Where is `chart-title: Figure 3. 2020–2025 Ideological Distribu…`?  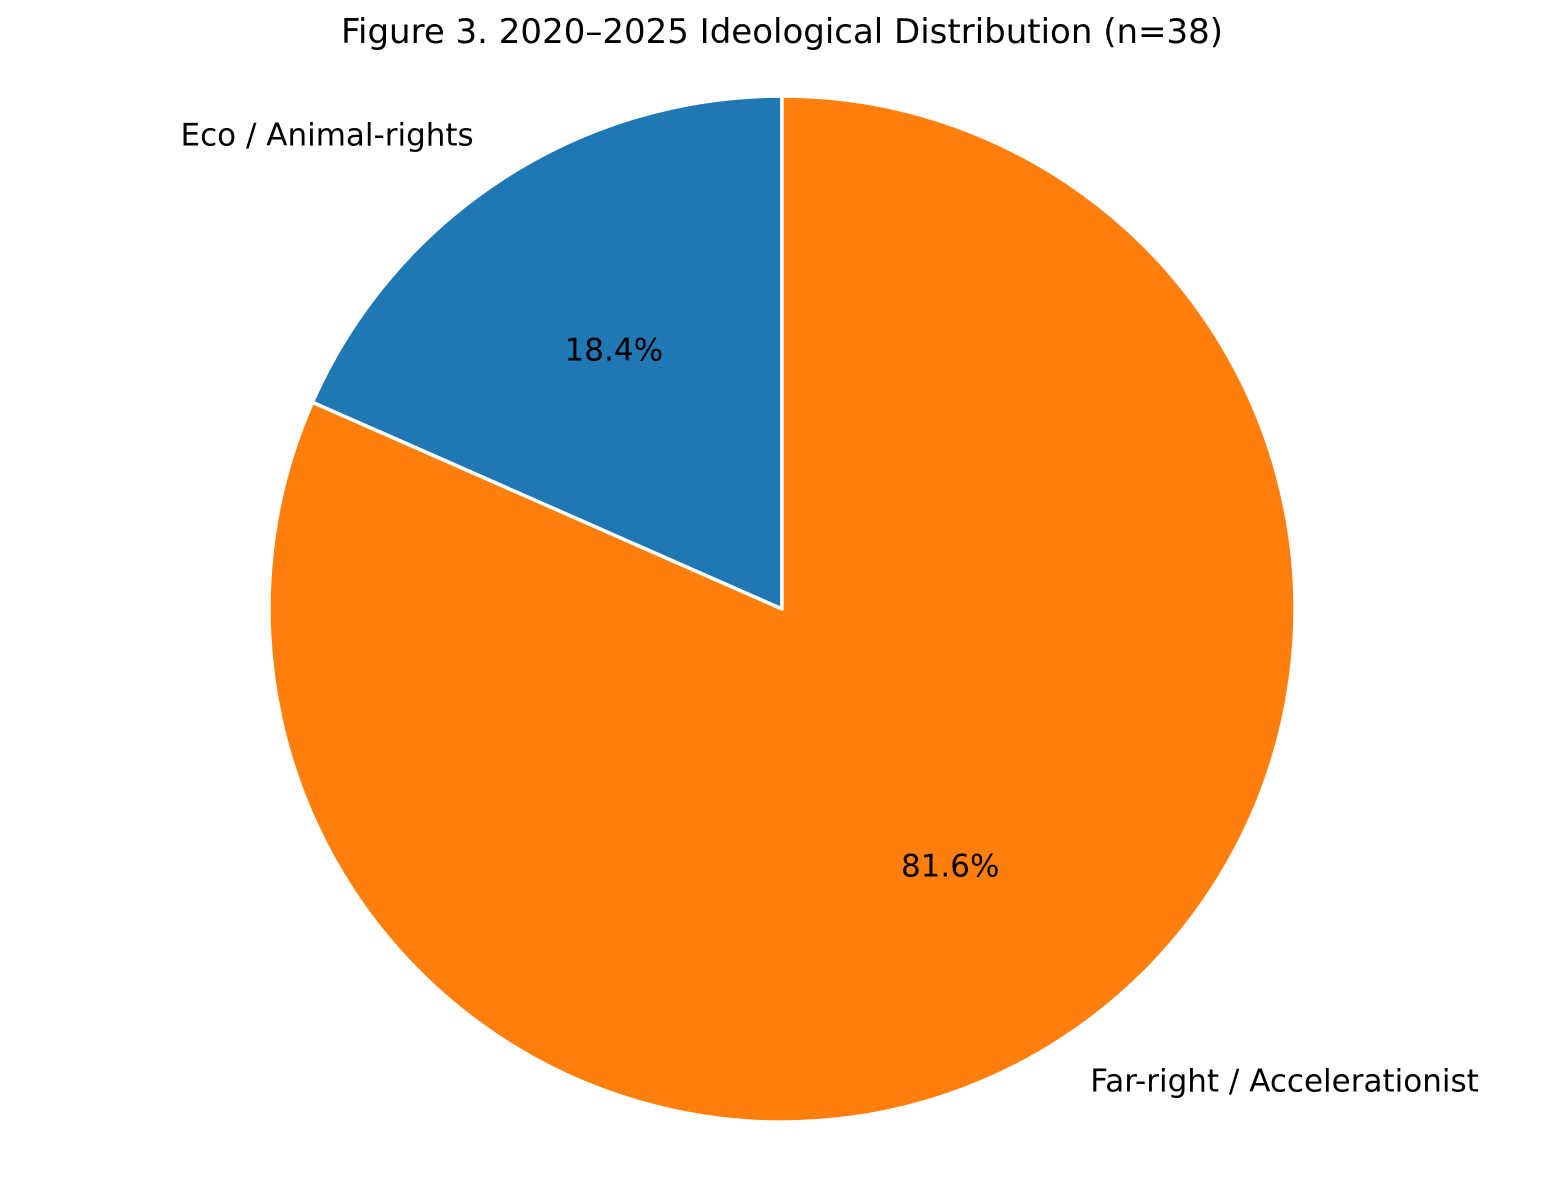
chart-title: Figure 3. 2020–2025 Ideological Distribu… is located at coordinates (782, 32).